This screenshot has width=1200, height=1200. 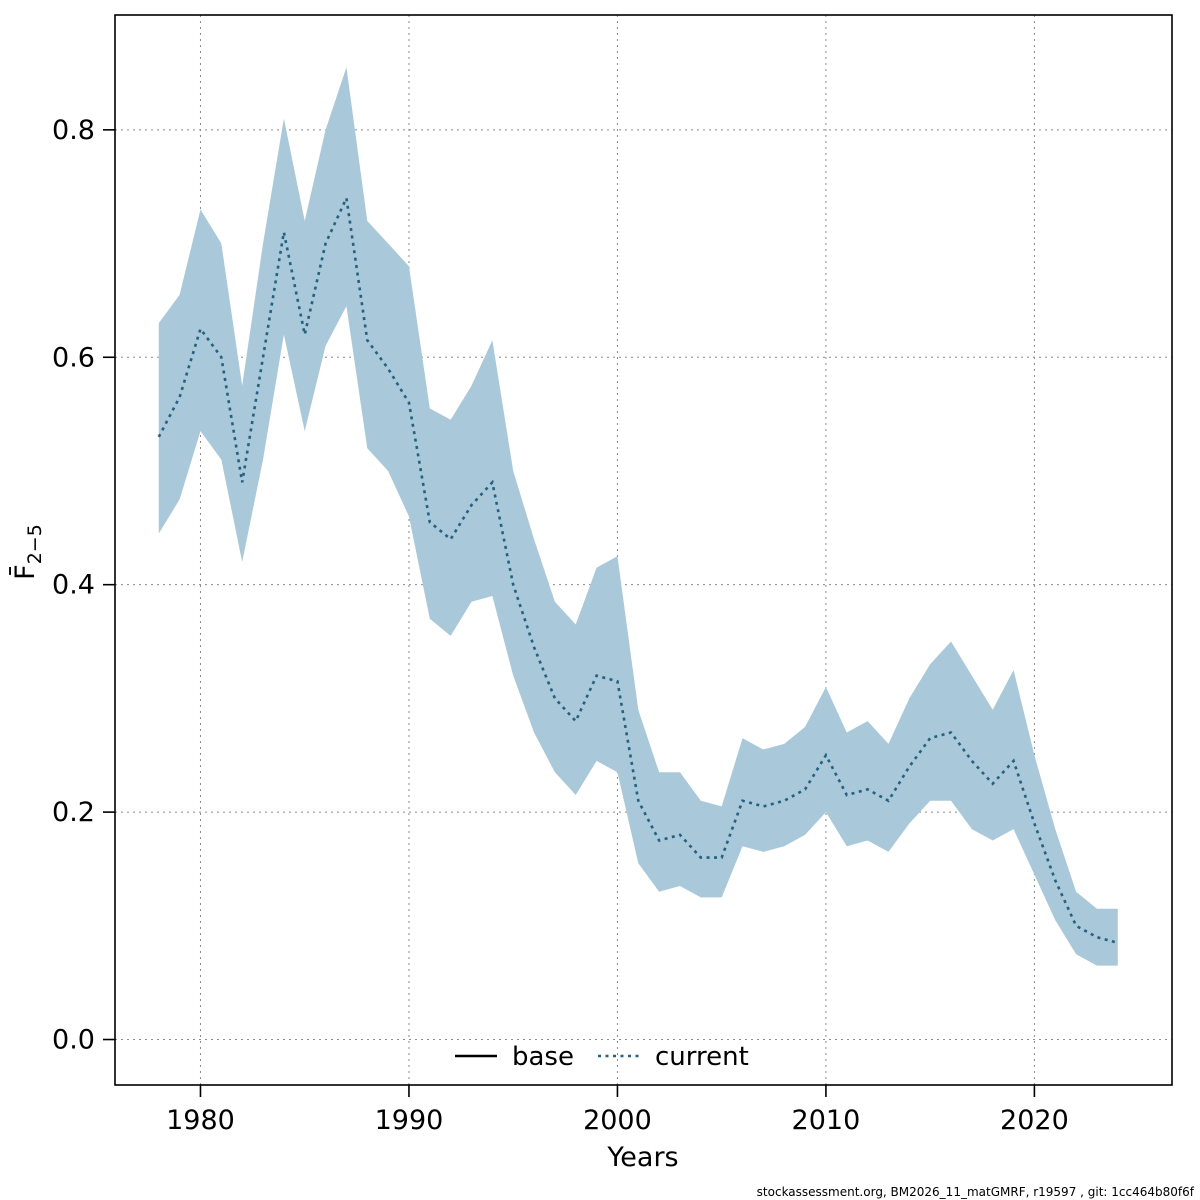 What do you see at coordinates (73, 130) in the screenshot?
I see `y-tick-label: 0.8` at bounding box center [73, 130].